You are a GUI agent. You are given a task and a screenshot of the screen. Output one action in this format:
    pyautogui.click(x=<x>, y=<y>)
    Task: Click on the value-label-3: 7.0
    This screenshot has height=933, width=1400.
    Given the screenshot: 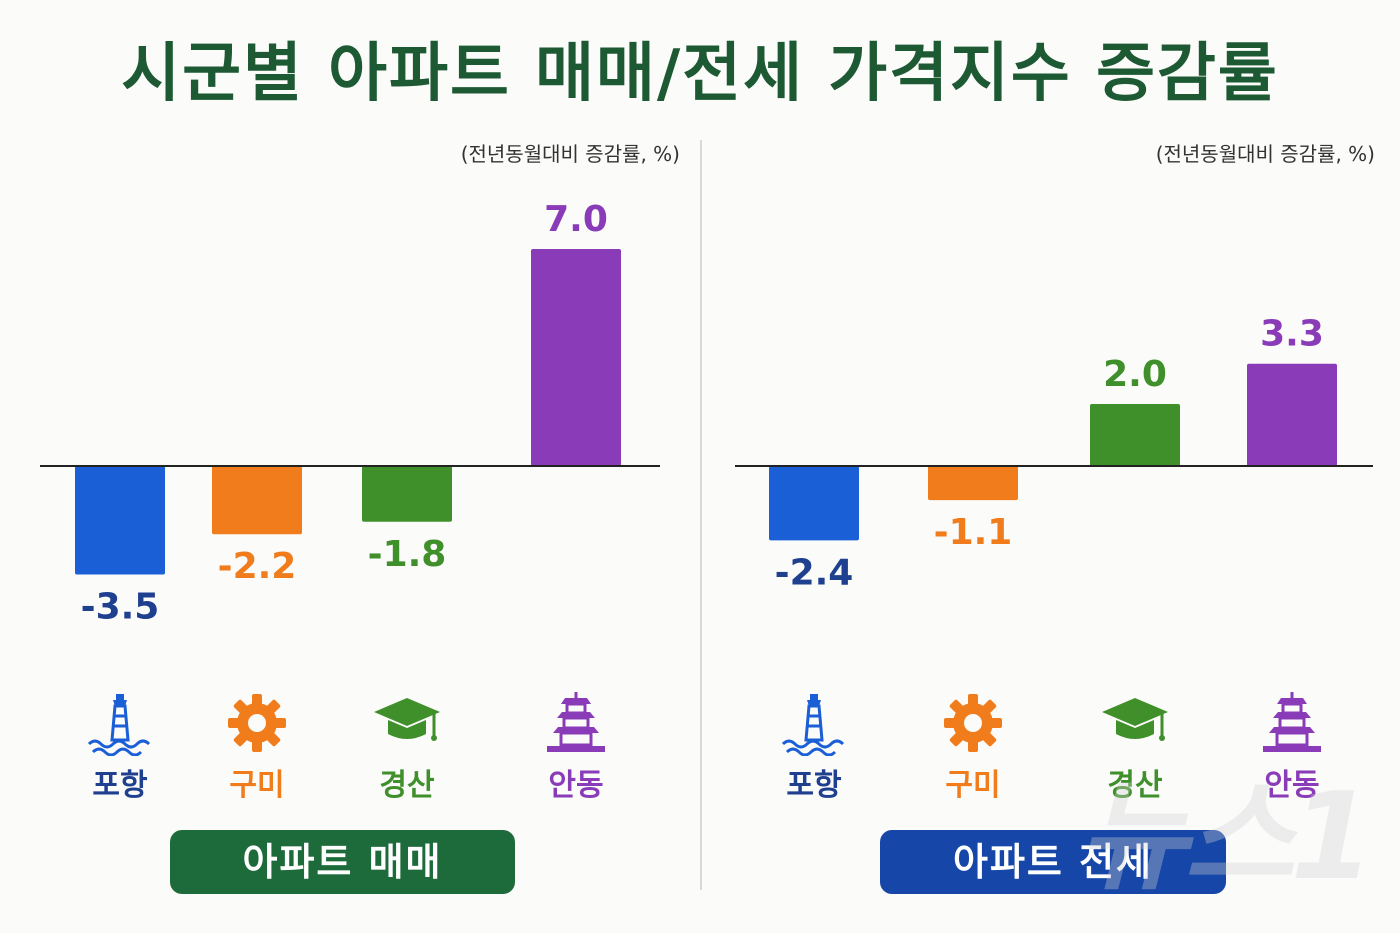 What is the action you would take?
    pyautogui.click(x=576, y=219)
    